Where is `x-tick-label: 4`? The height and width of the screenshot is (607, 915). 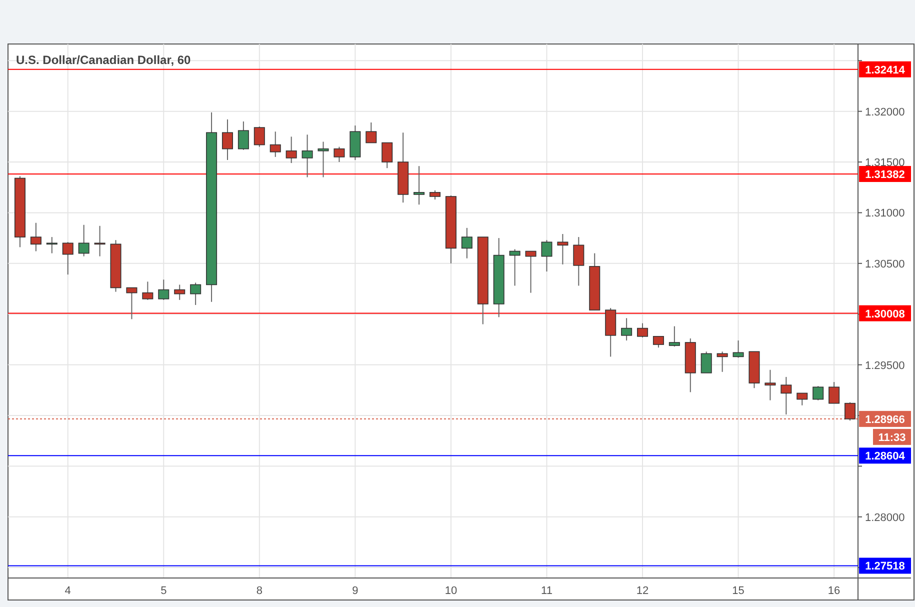 x-tick-label: 4 is located at coordinates (67, 591).